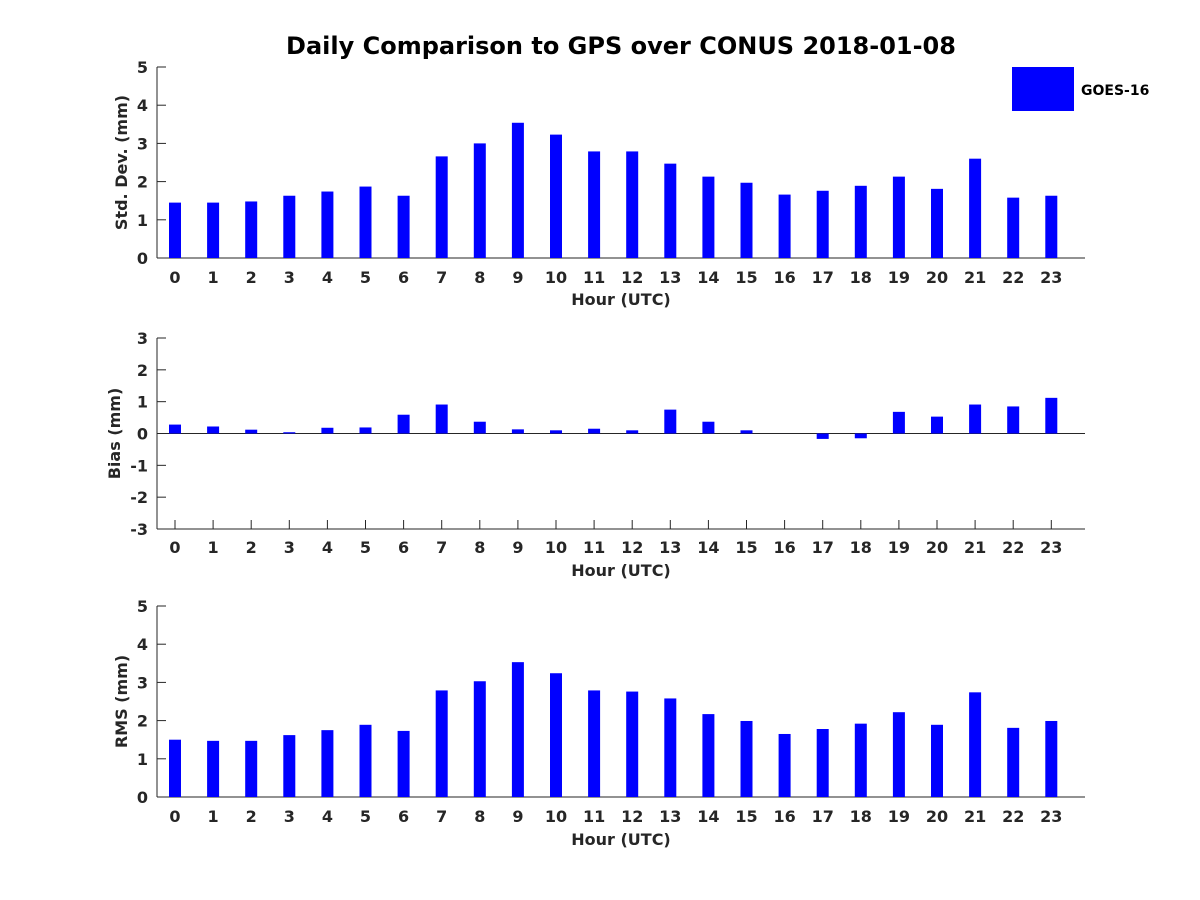  I want to click on x-tick-label: 10, so click(556, 277).